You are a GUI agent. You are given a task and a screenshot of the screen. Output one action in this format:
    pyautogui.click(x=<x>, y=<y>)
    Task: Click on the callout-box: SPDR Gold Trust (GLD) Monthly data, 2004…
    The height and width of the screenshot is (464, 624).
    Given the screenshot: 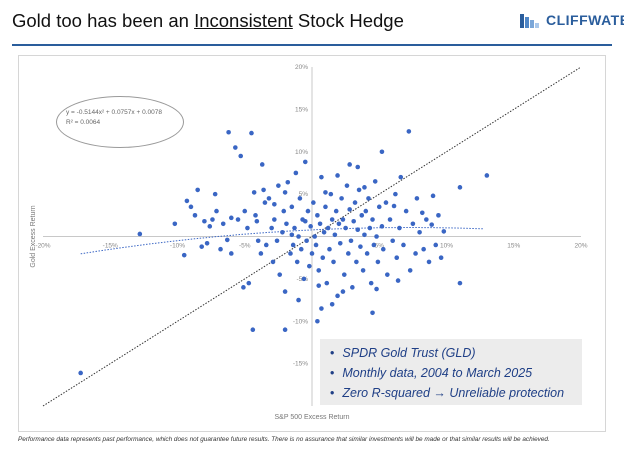 What is the action you would take?
    pyautogui.click(x=451, y=372)
    